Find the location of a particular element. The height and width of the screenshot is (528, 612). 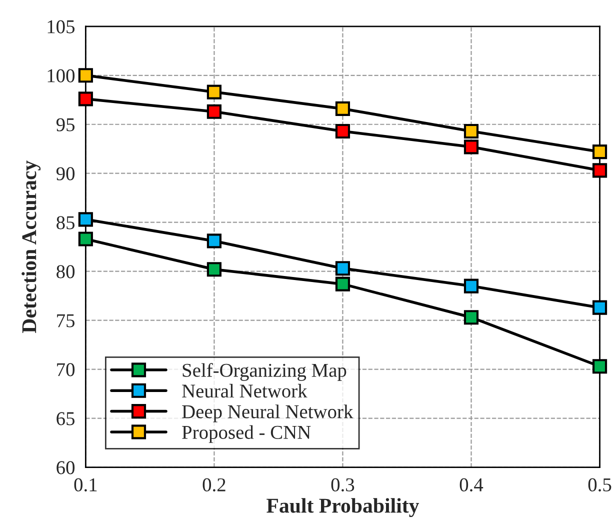

x-tick-label: 0.1 is located at coordinates (85, 485).